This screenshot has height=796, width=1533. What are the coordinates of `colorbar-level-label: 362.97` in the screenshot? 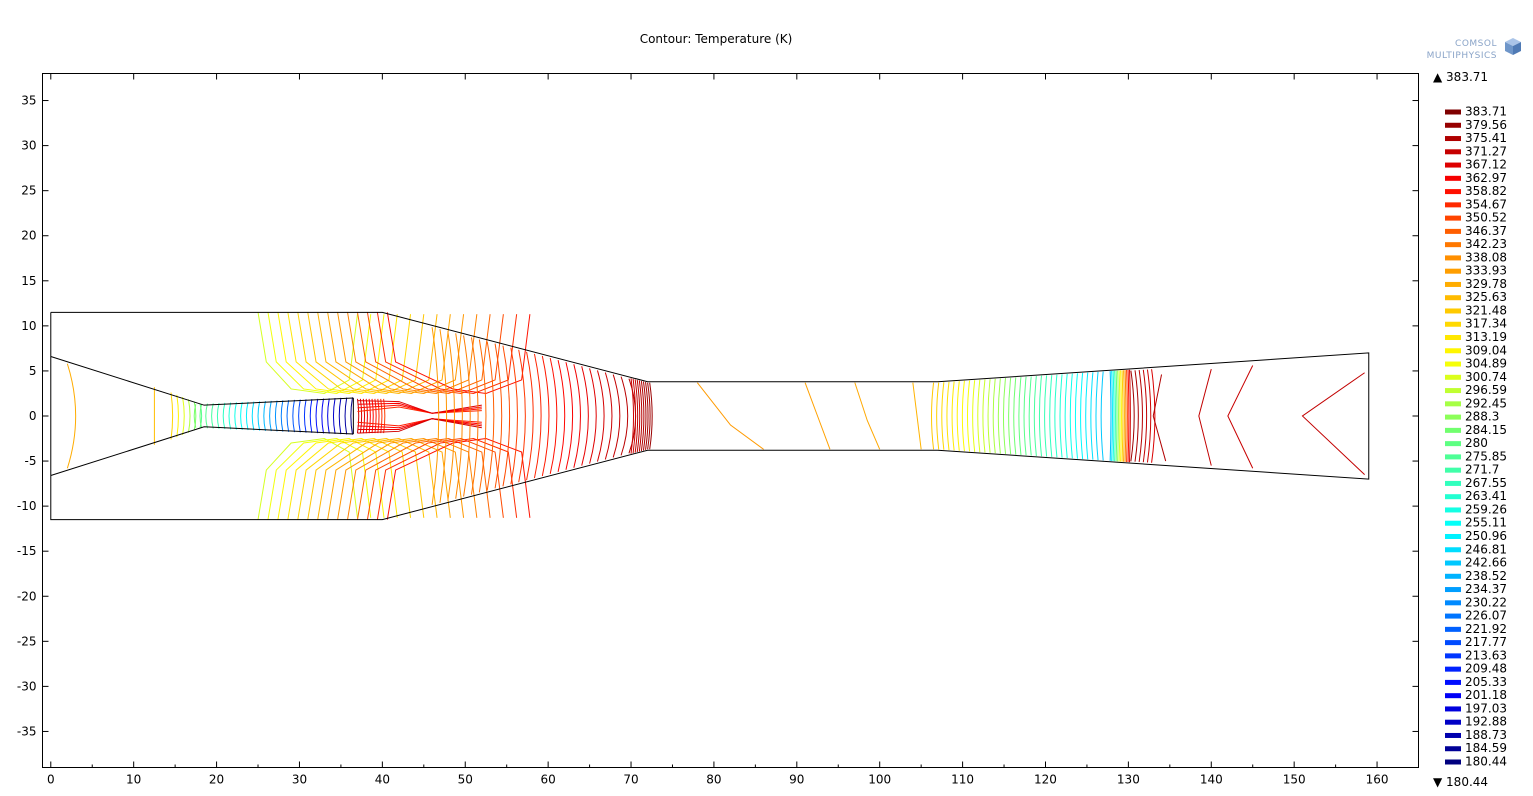 It's located at (1486, 178).